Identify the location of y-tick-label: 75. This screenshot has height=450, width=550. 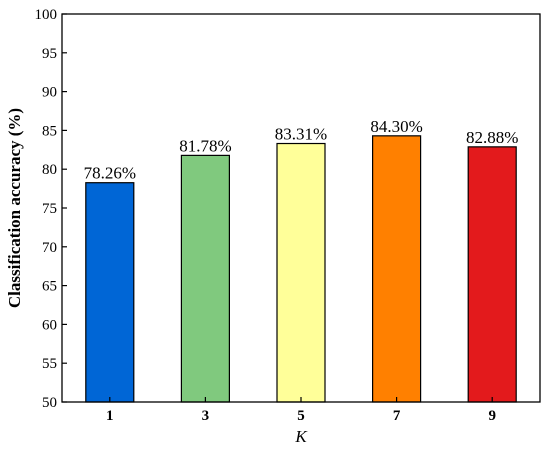
(49, 209).